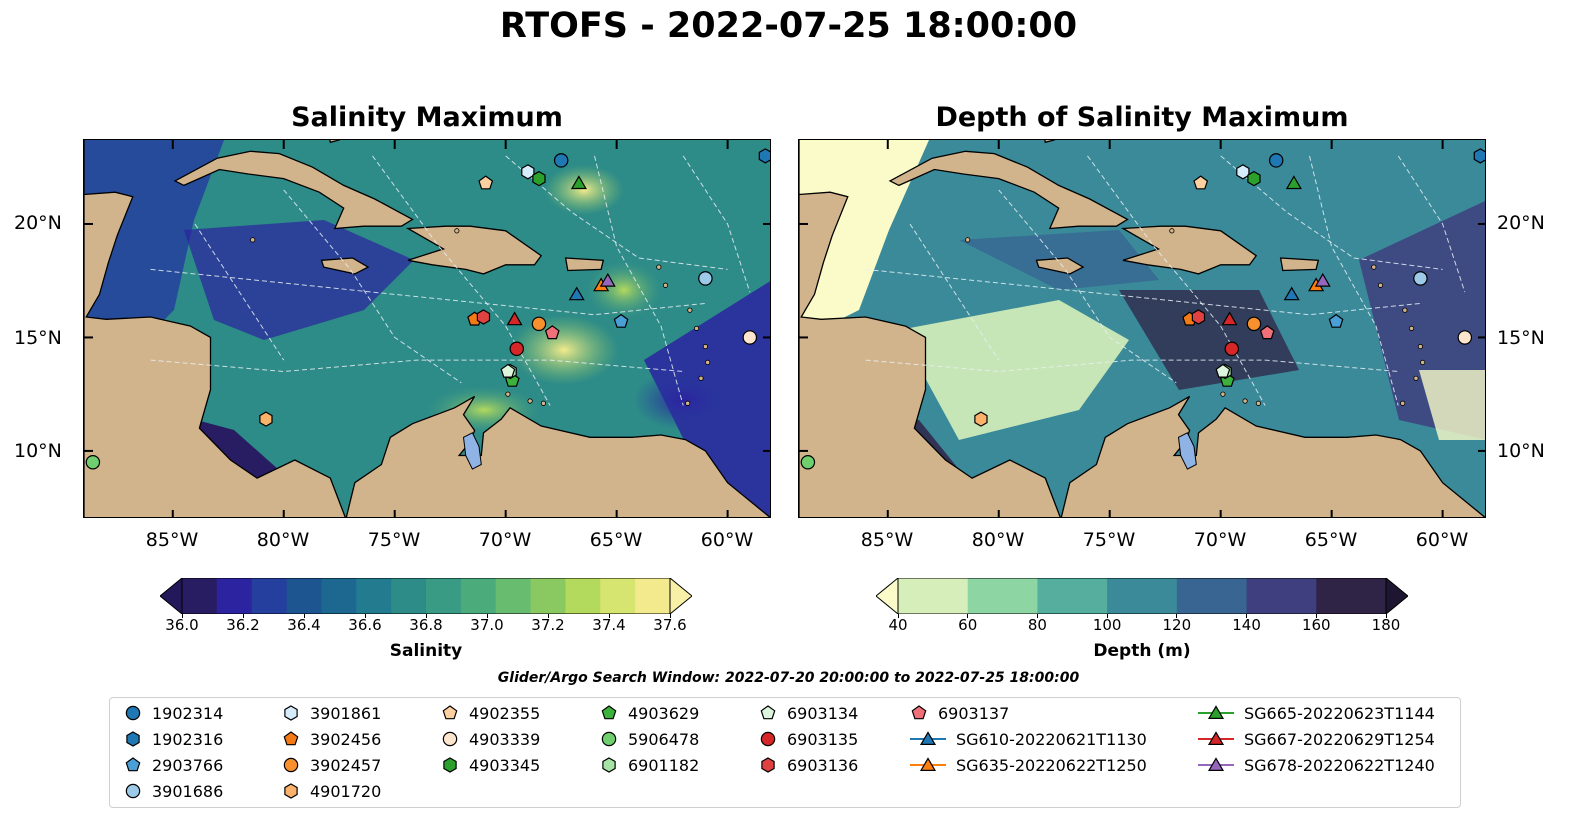 This screenshot has width=1577, height=827. I want to click on legend-item-SG610-20220621T1130: SG610-20220621T1130, so click(1028, 739).